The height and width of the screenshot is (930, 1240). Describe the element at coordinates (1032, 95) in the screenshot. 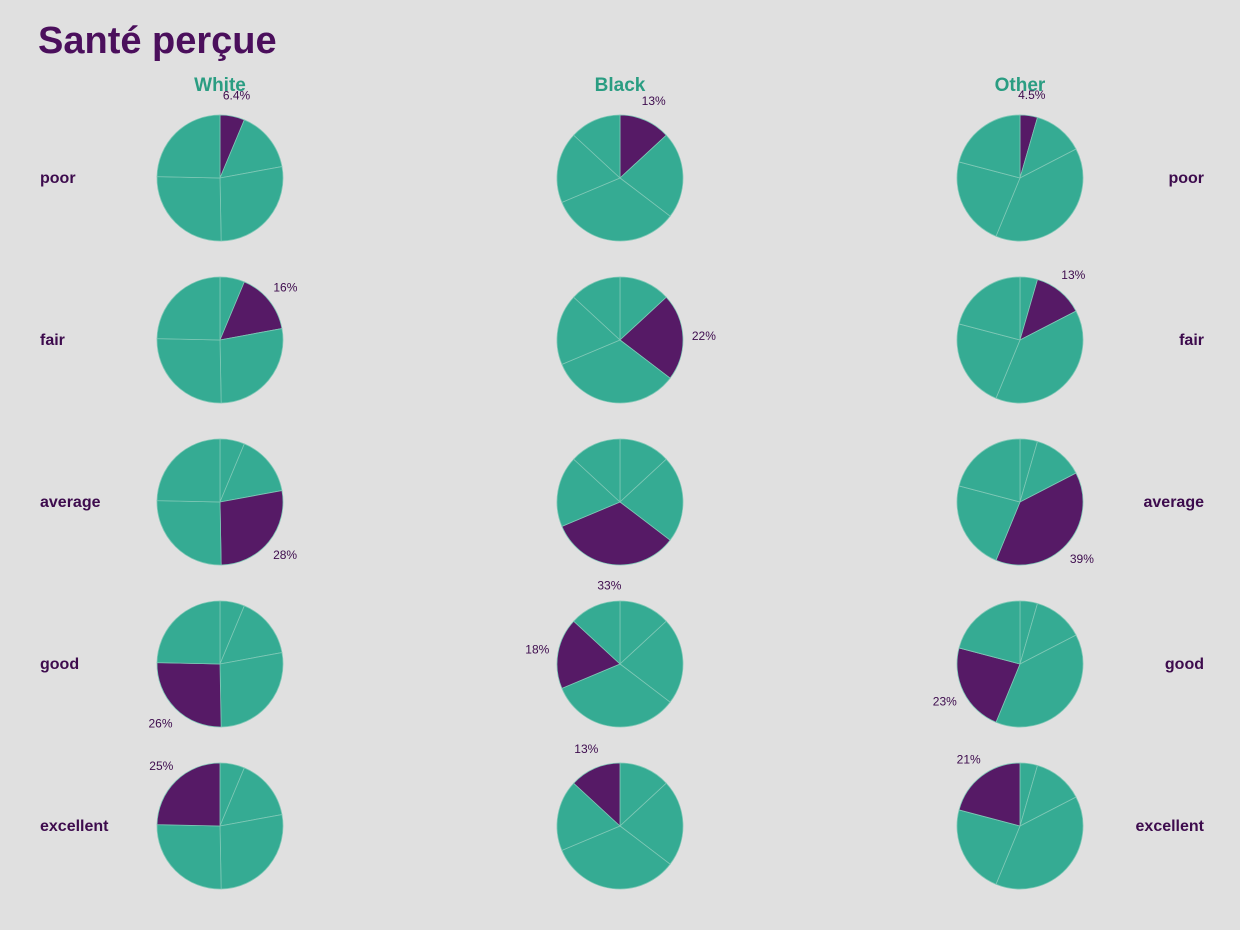

I see `pct-label-other-poor: 4.5%` at that location.